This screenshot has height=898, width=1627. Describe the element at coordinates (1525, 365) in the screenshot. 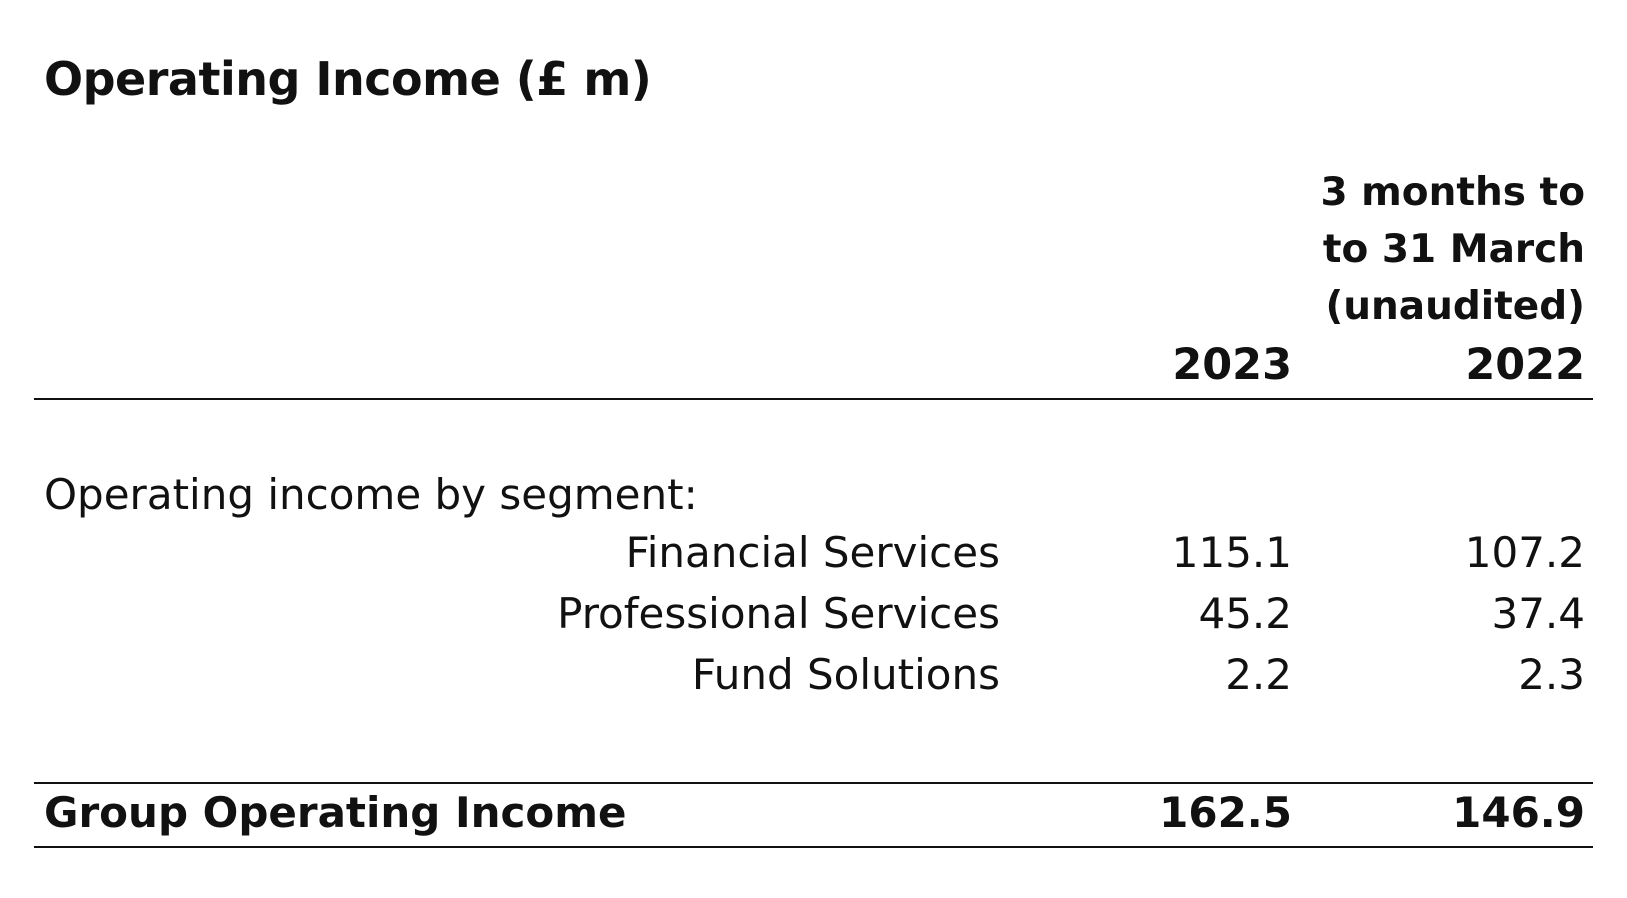

I see `column-header-2022: 2022` at that location.